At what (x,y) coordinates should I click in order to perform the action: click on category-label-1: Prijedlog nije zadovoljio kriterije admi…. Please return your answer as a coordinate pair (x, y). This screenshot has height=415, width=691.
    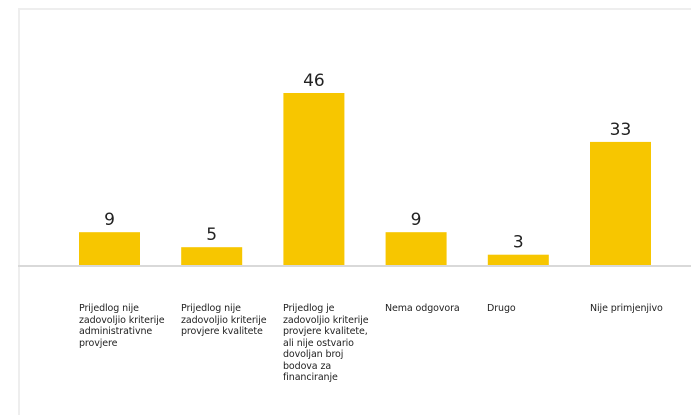
    Looking at the image, I should click on (122, 326).